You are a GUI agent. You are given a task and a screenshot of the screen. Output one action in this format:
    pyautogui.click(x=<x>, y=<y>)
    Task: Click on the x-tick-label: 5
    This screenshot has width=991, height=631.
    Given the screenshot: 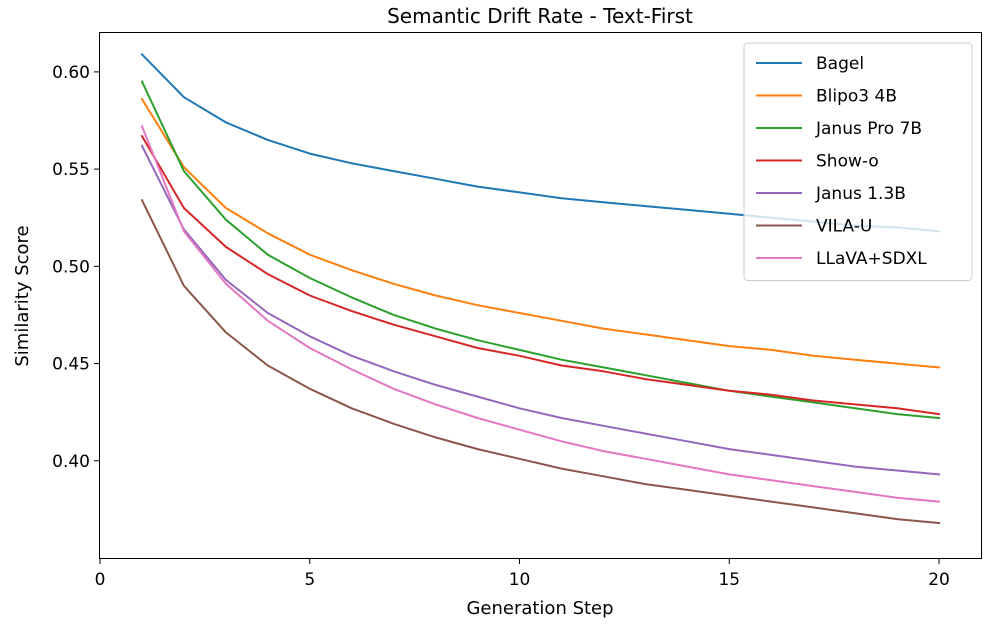 What is the action you would take?
    pyautogui.click(x=309, y=580)
    